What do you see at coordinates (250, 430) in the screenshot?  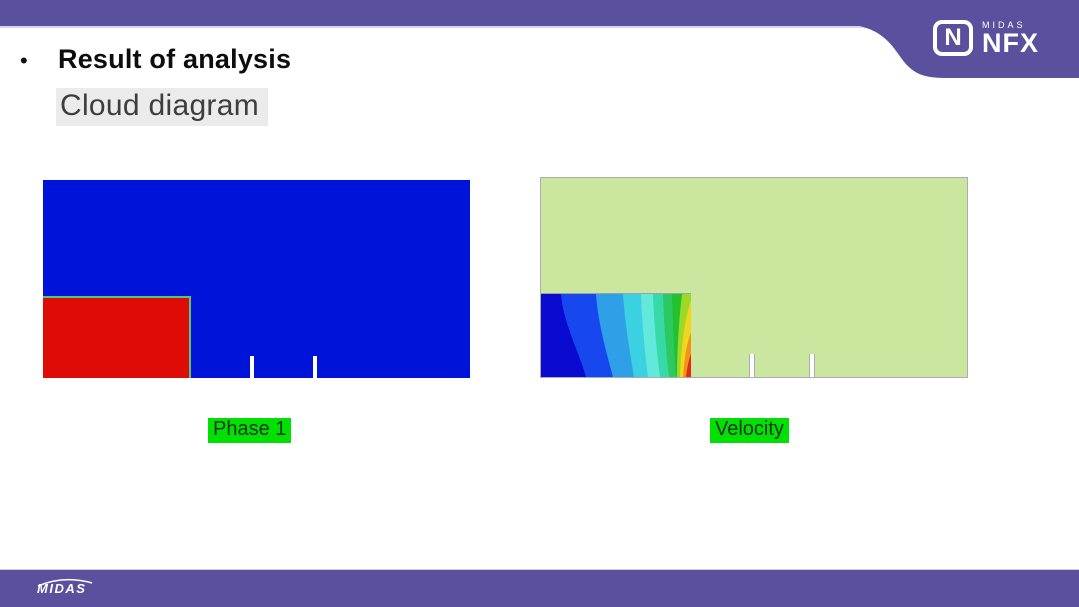 I see `phase1-figure-label: Phase 1` at bounding box center [250, 430].